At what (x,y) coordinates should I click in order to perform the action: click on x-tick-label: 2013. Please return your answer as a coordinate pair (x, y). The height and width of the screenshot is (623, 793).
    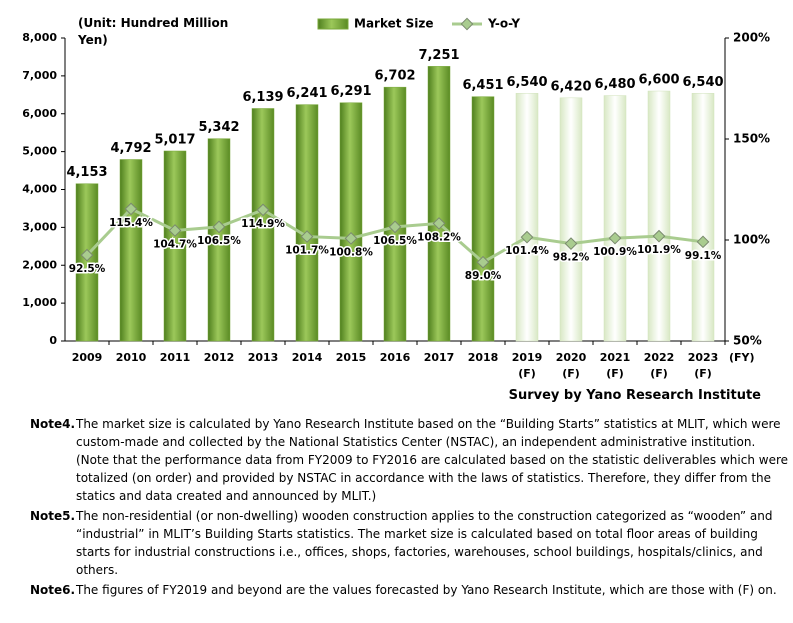
    Looking at the image, I should click on (263, 357).